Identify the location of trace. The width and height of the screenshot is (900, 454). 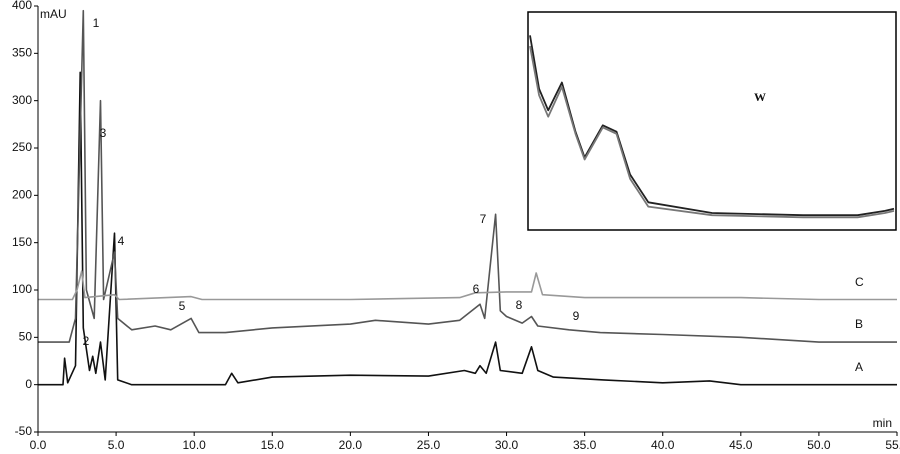
(467, 285).